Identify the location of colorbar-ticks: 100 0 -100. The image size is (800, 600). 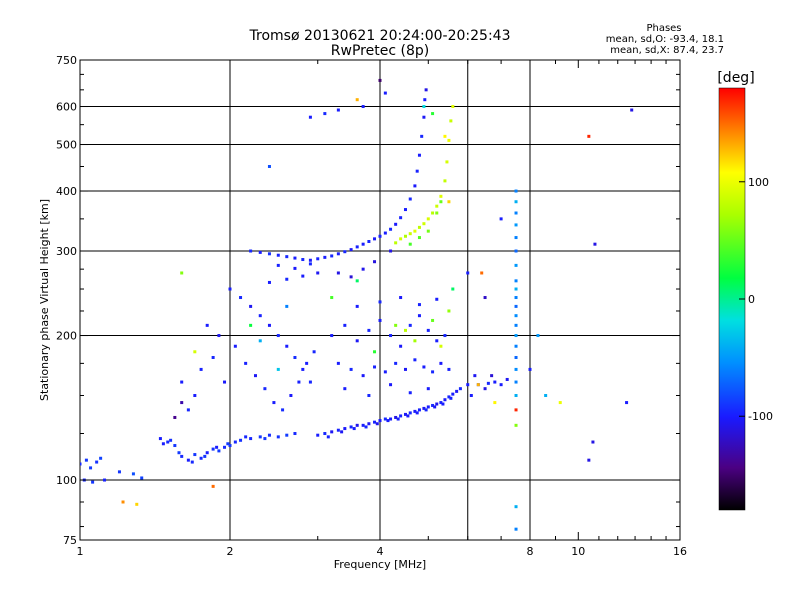
(756, 299).